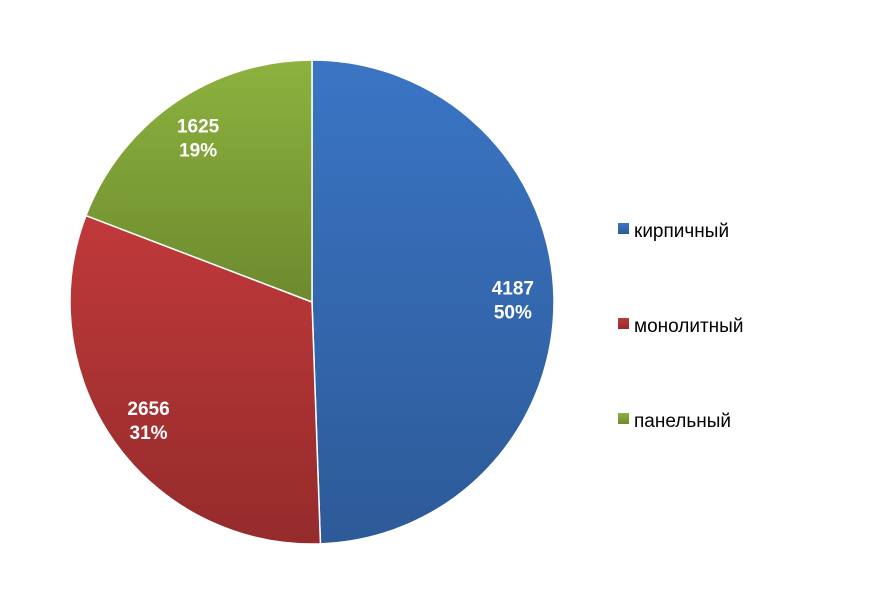 Image resolution: width=886 pixels, height=590 pixels. What do you see at coordinates (681, 231) in the screenshot?
I see `legend-label: кирпичный` at bounding box center [681, 231].